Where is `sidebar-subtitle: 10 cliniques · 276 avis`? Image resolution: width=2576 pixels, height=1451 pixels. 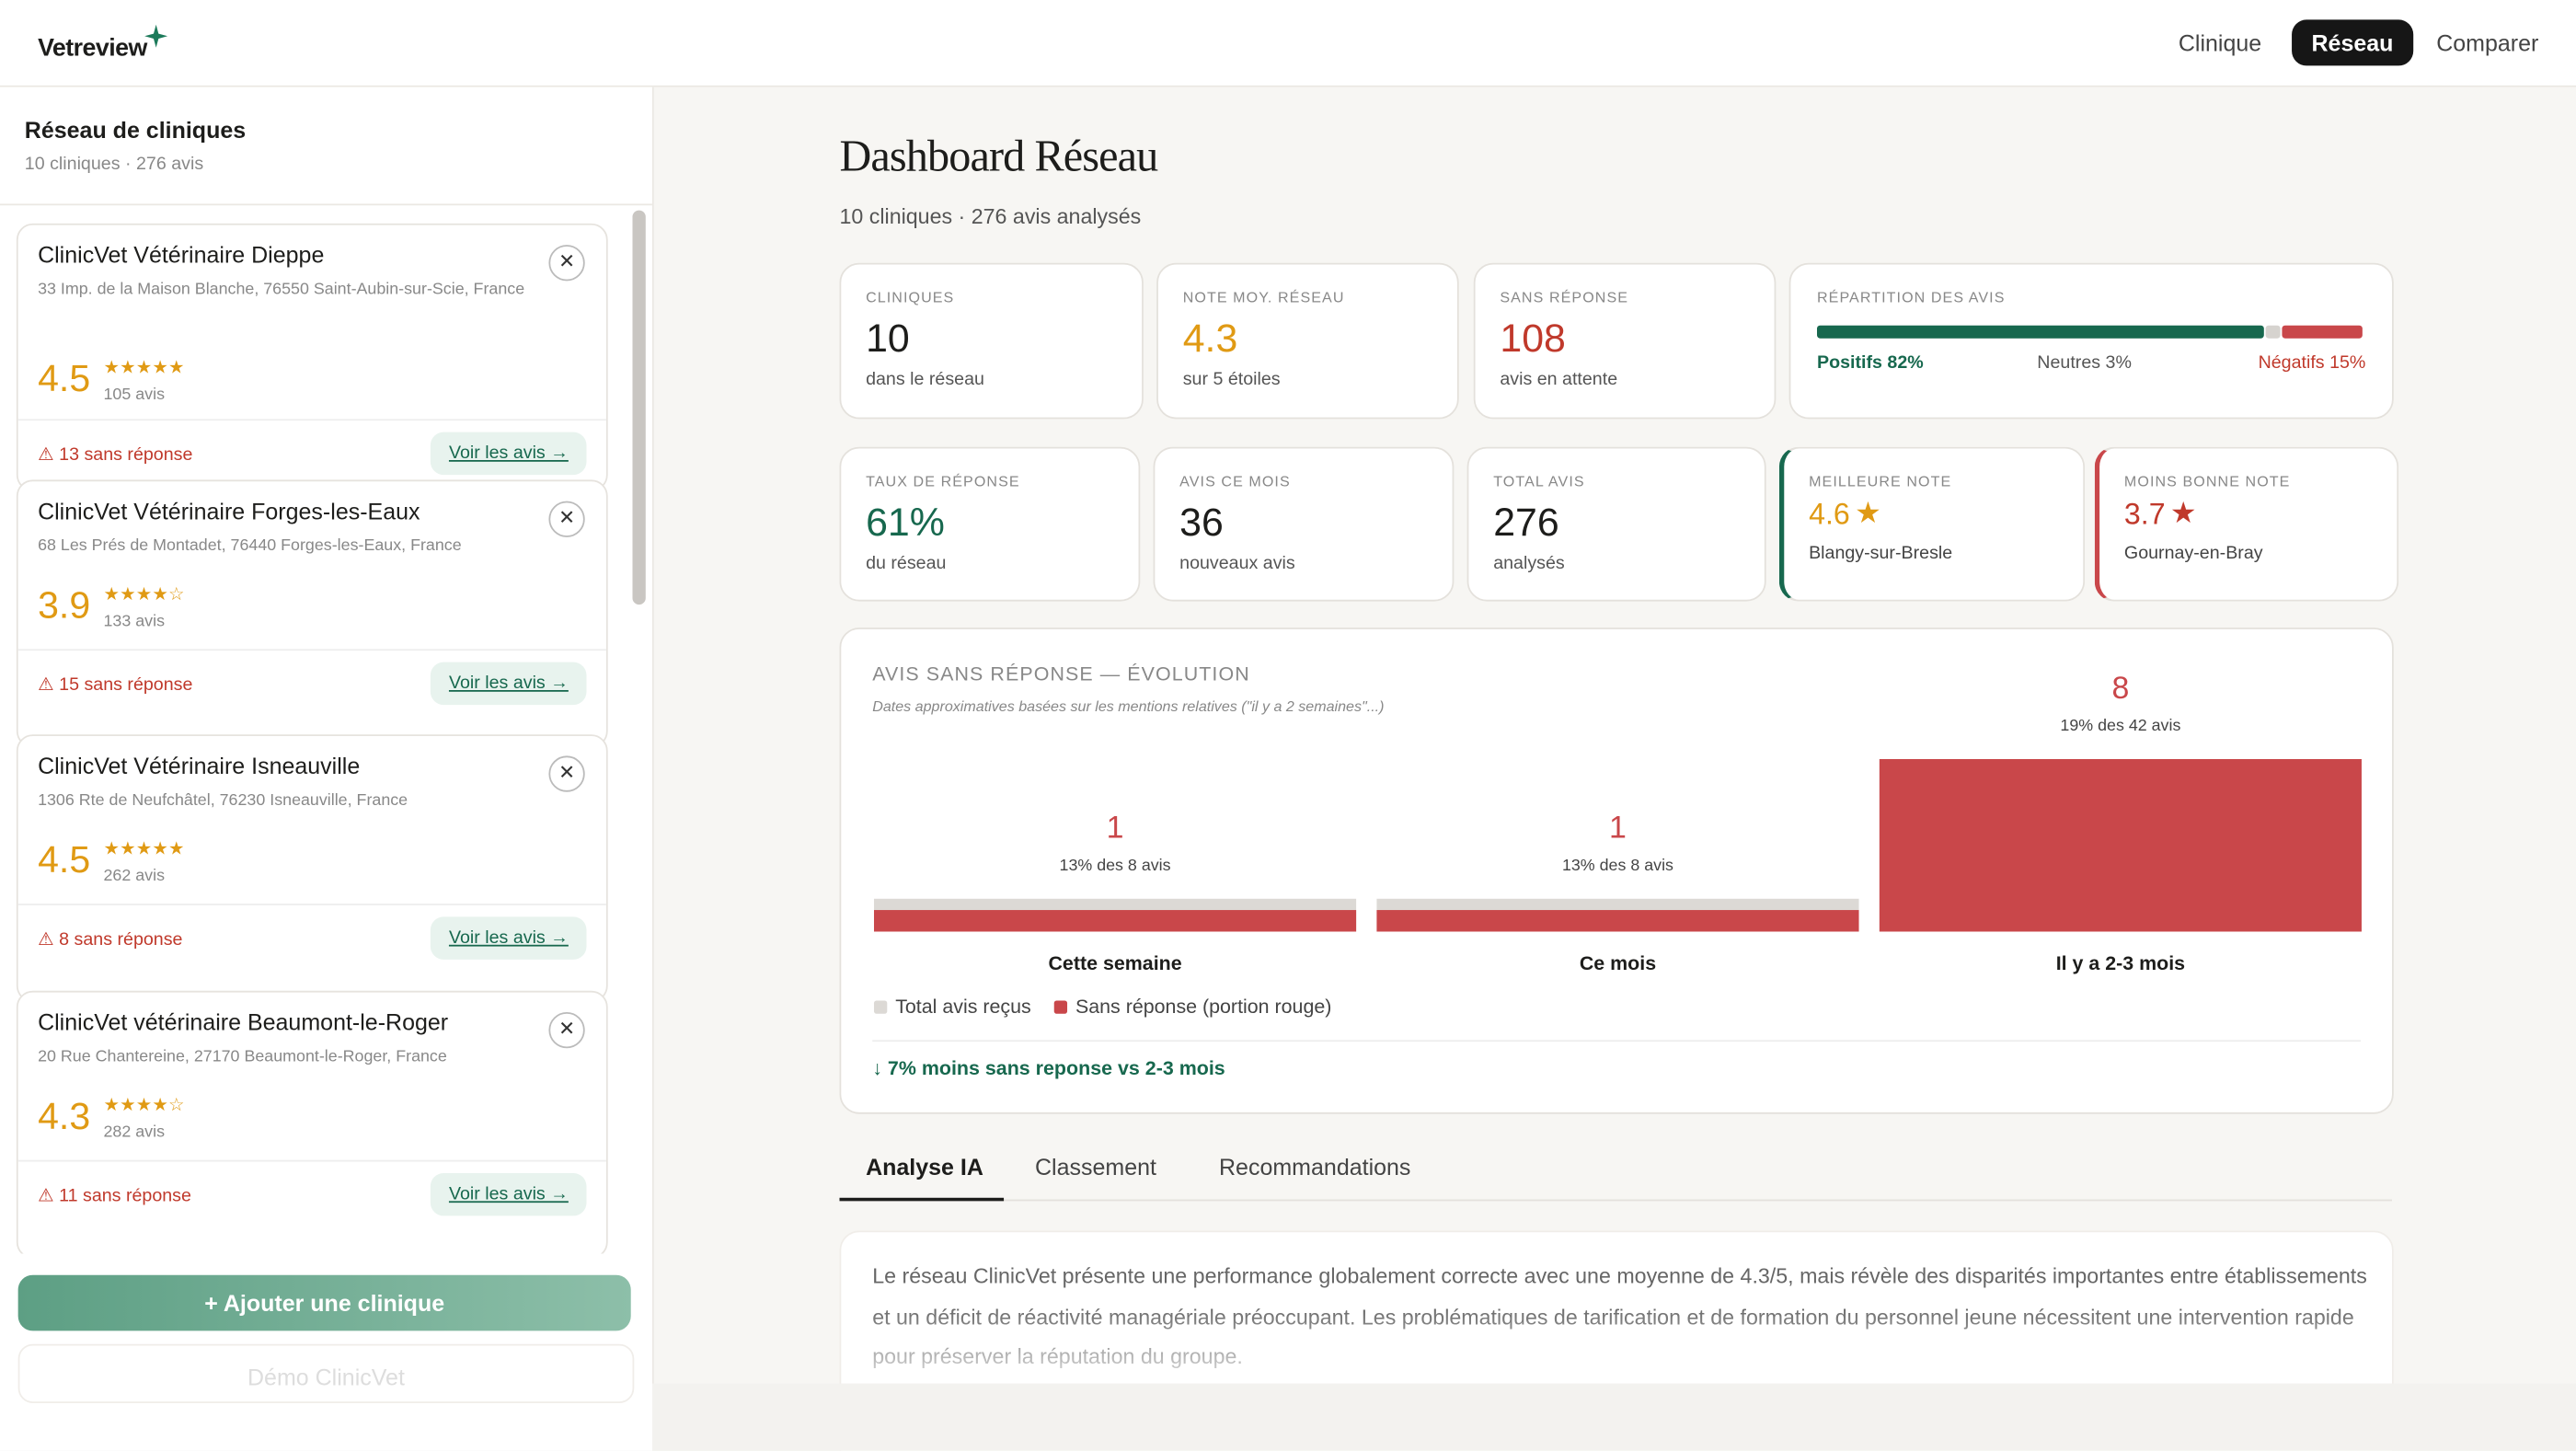
sidebar-subtitle: 10 cliniques · 276 avis is located at coordinates (114, 164).